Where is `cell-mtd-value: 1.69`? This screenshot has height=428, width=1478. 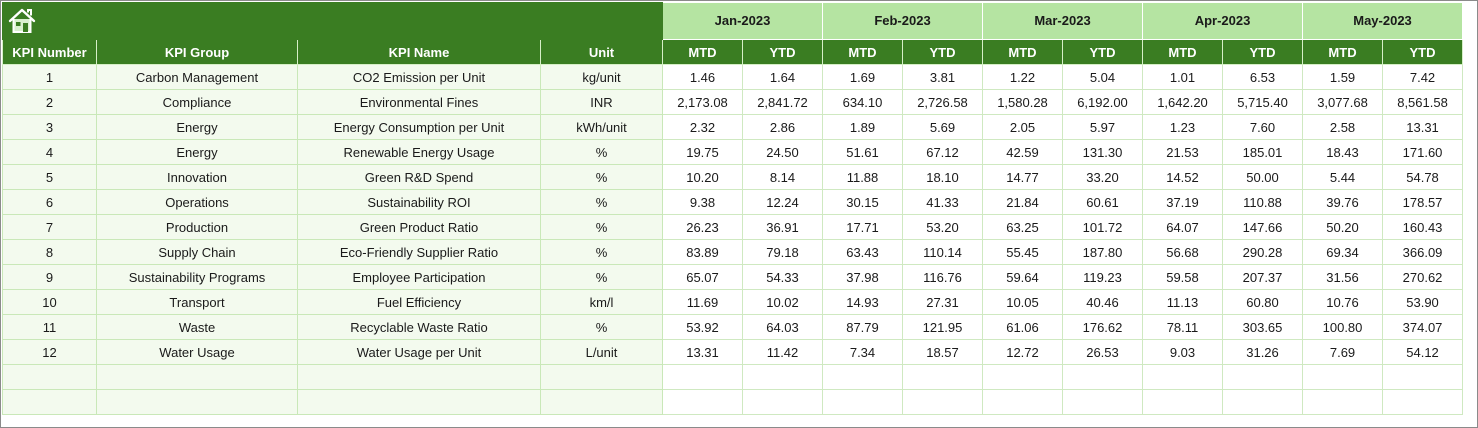
cell-mtd-value: 1.69 is located at coordinates (862, 77).